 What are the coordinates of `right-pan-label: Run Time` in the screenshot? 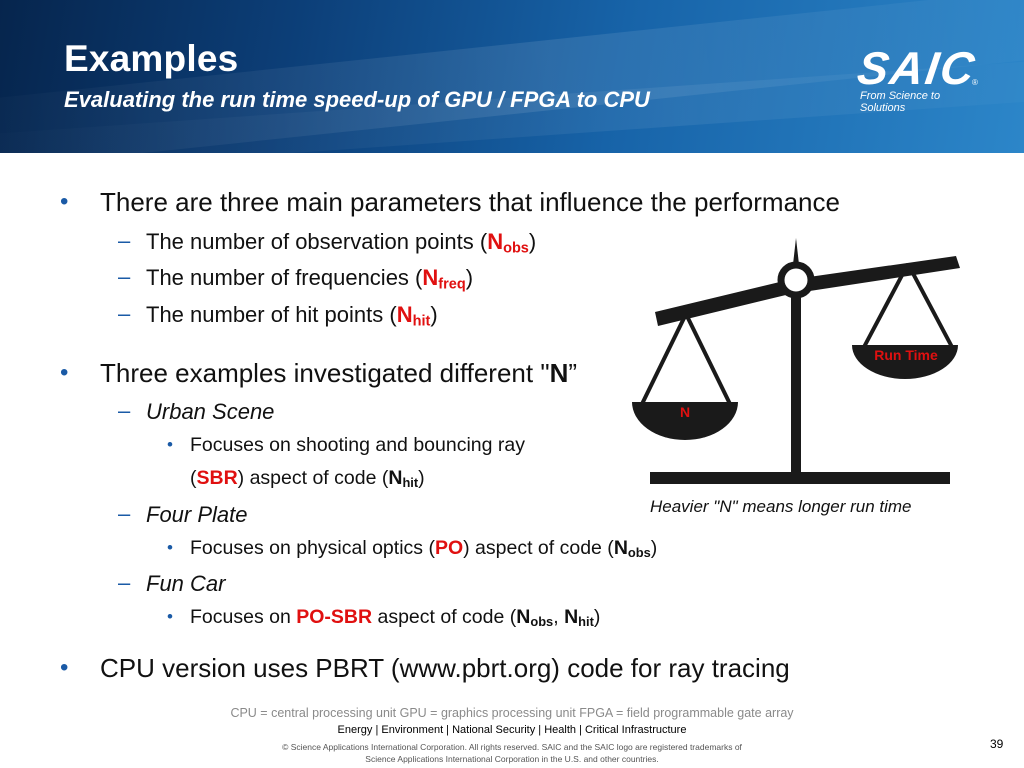 It's located at (906, 355).